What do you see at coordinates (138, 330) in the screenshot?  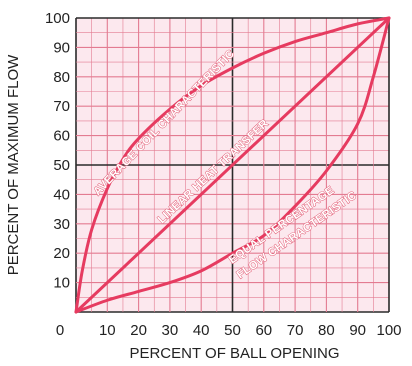 I see `x-tick-label: 20` at bounding box center [138, 330].